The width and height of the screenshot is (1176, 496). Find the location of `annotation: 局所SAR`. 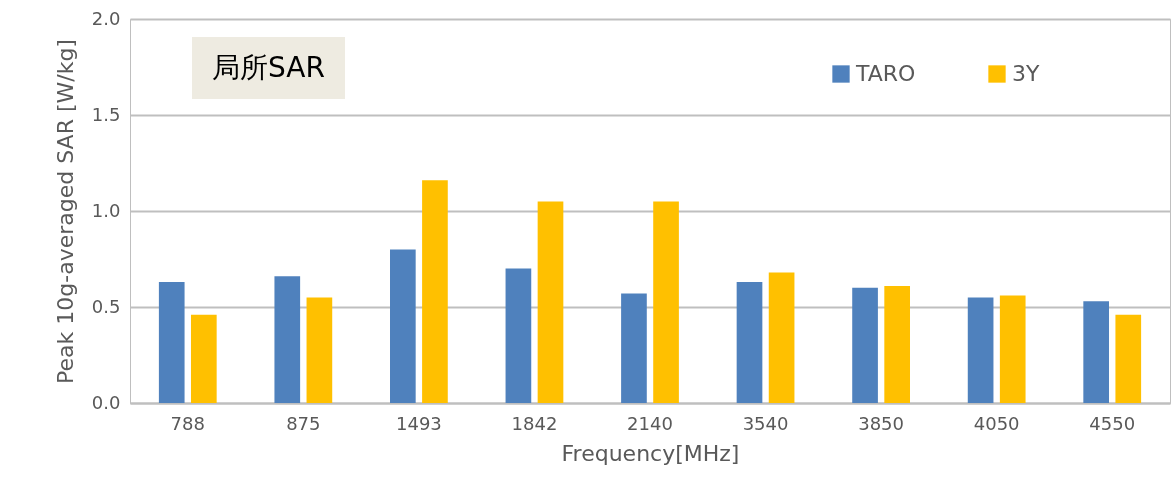

annotation: 局所SAR is located at coordinates (268, 68).